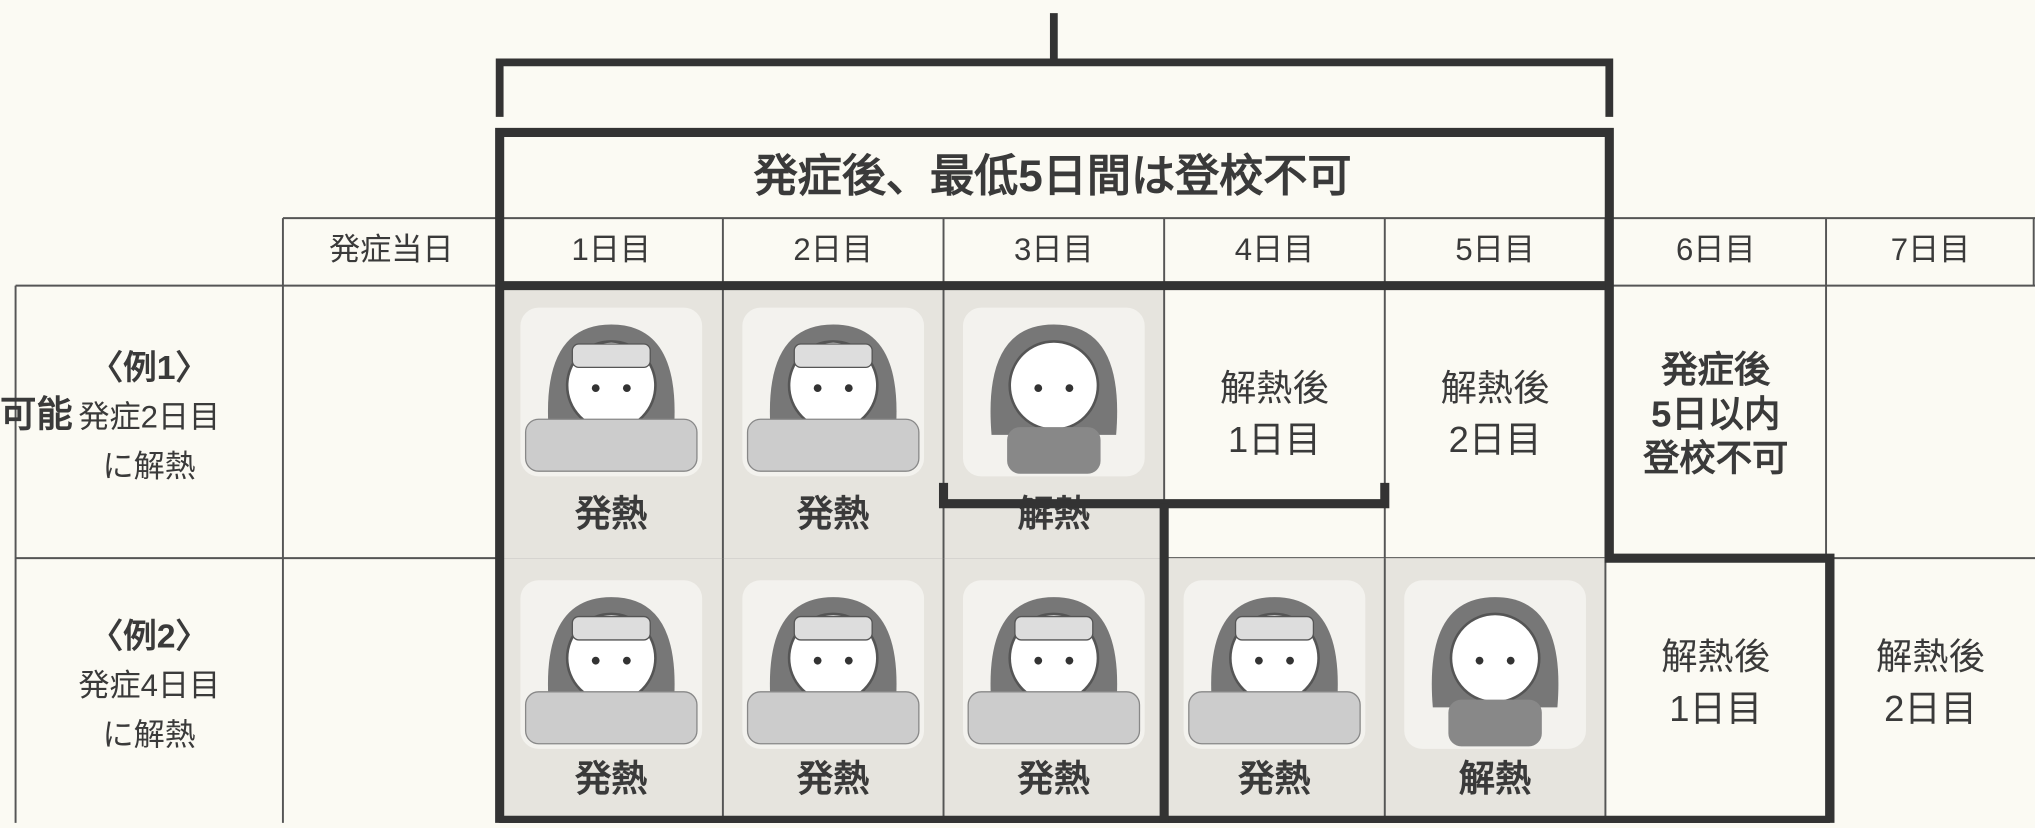 This screenshot has width=2035, height=828. Describe the element at coordinates (149, 368) in the screenshot. I see `row-label: 〈例1〉` at that location.